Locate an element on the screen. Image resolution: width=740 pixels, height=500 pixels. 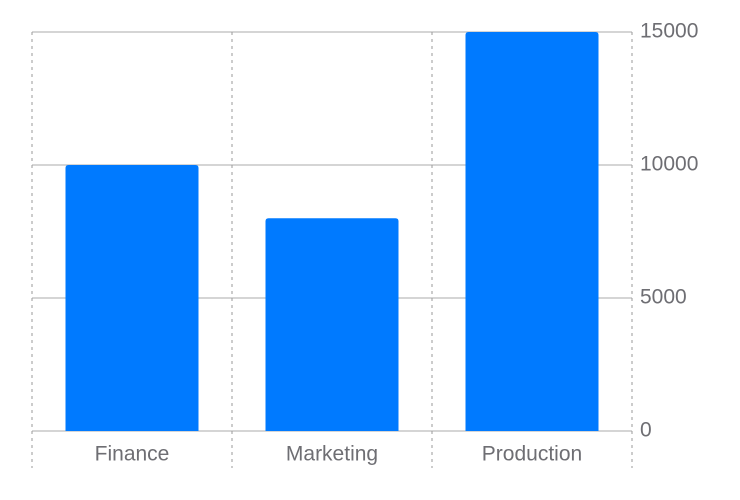
y-tick-label: 15000 is located at coordinates (669, 31).